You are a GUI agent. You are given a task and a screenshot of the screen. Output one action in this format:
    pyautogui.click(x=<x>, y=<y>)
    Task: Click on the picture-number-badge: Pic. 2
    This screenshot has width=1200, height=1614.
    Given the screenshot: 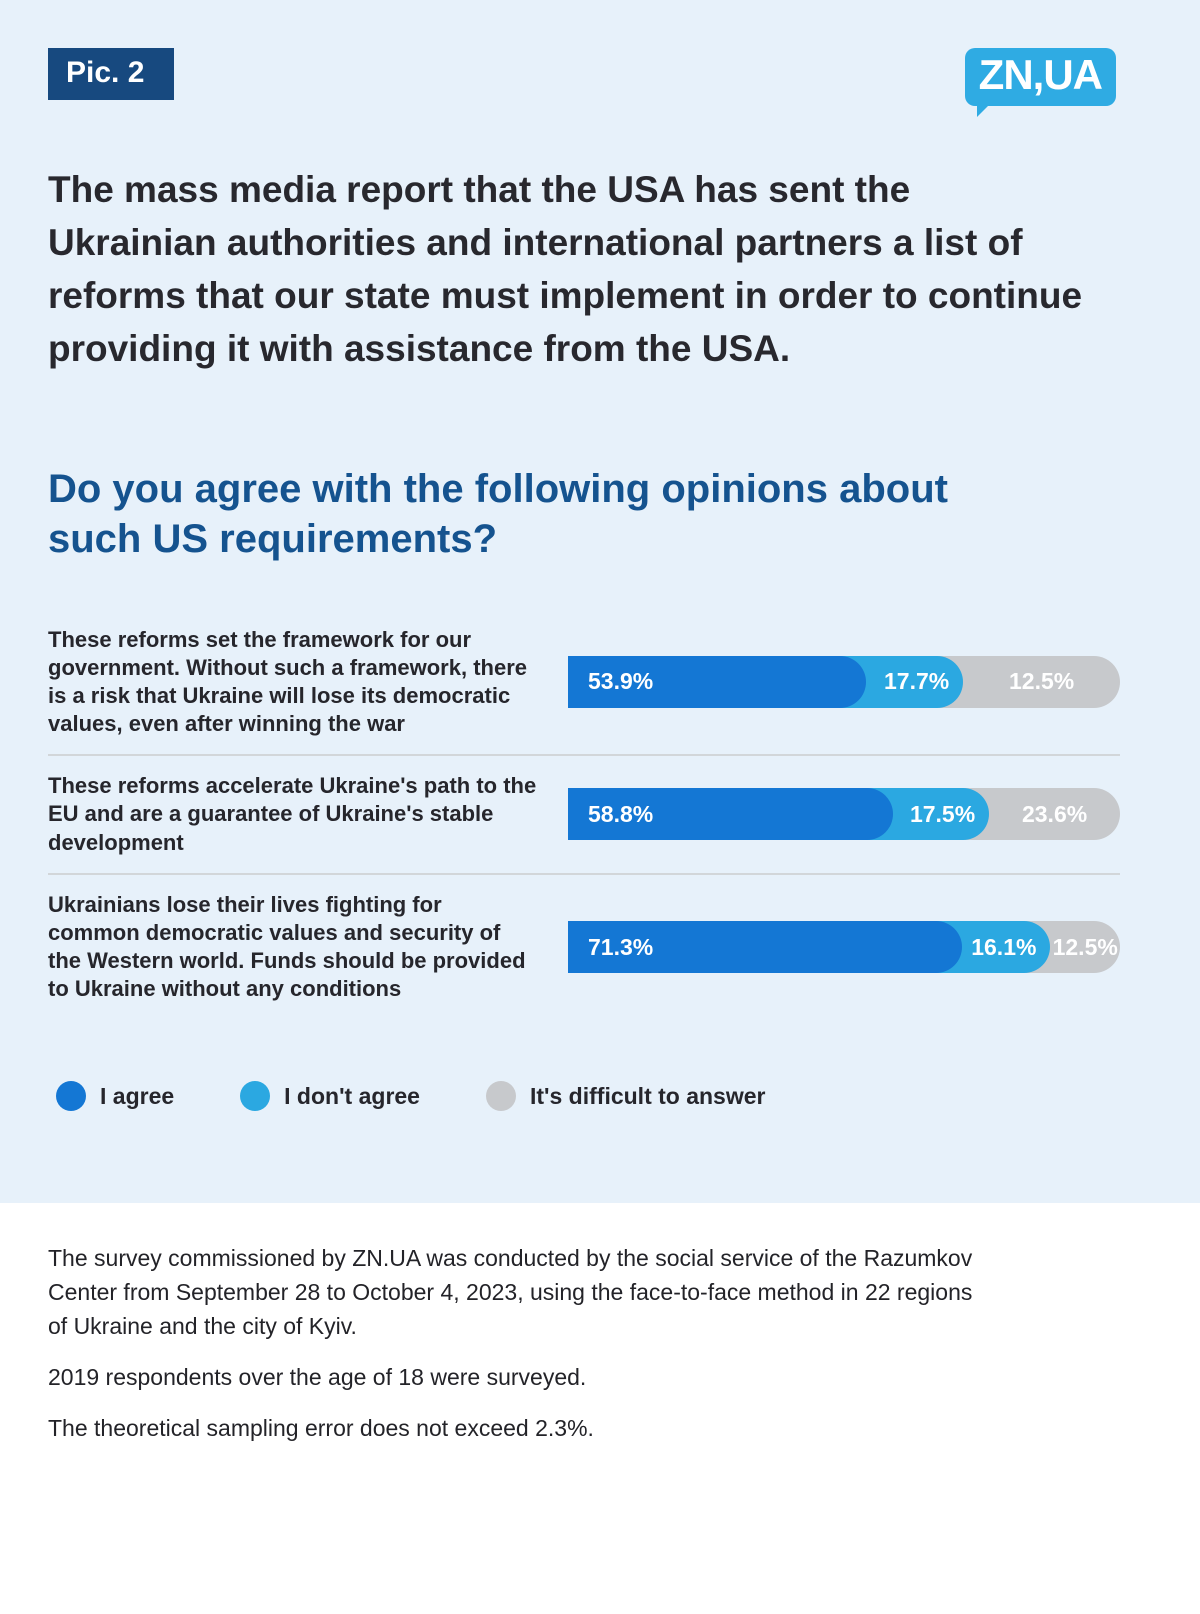 What is the action you would take?
    pyautogui.click(x=111, y=74)
    